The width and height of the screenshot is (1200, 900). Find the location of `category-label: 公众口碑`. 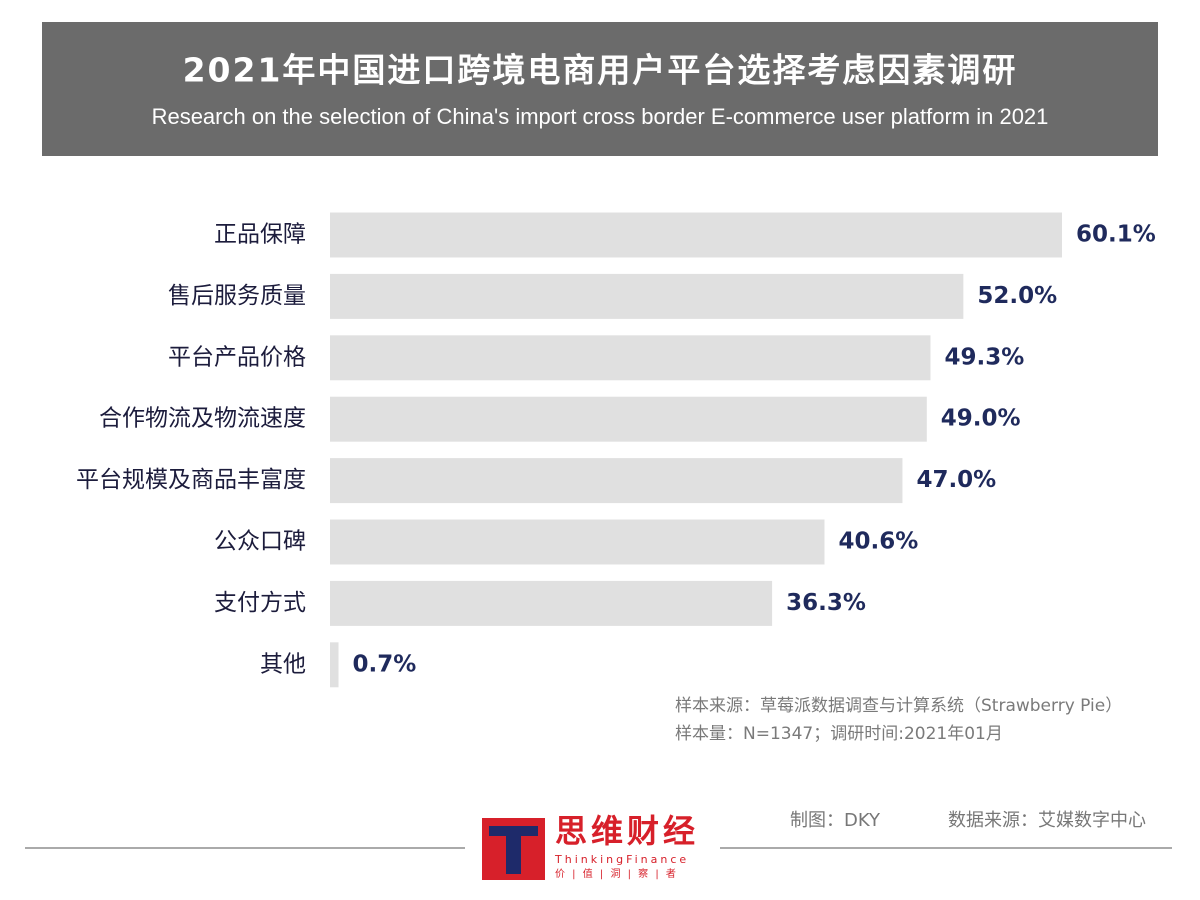

category-label: 公众口碑 is located at coordinates (260, 542).